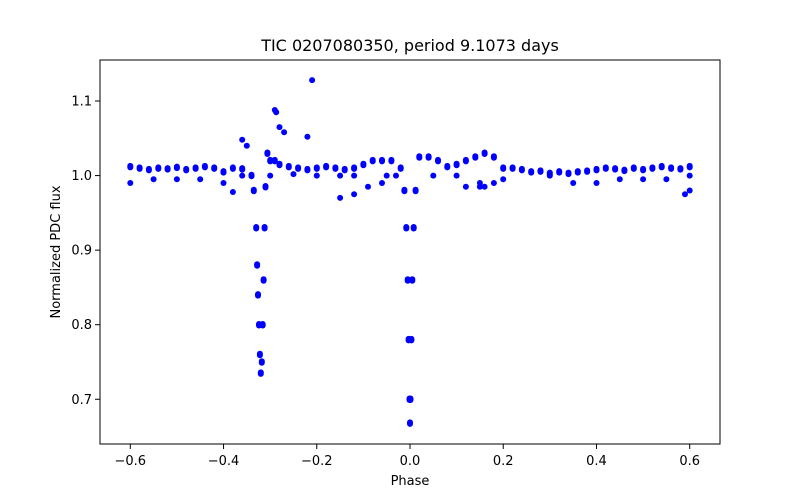 The height and width of the screenshot is (500, 800). Describe the element at coordinates (689, 461) in the screenshot. I see `x-tick-label: 0.6` at that location.